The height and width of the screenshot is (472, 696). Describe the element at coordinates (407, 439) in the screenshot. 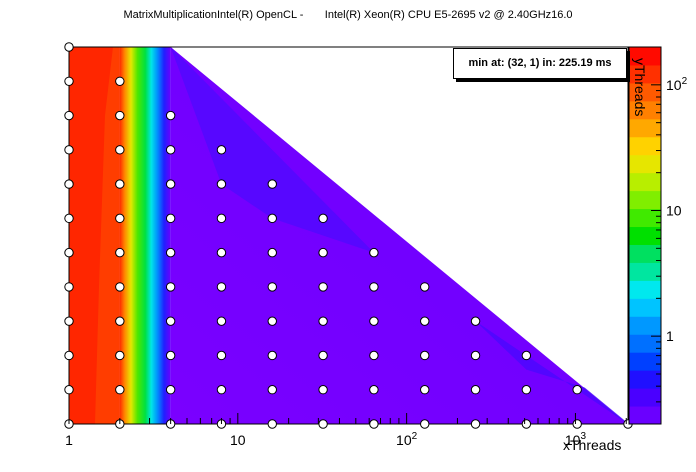

I see `x-tick-label: 102` at that location.